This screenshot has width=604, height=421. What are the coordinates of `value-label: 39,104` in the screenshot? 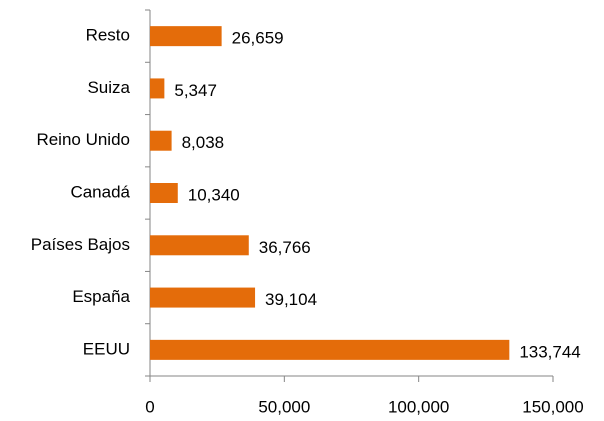 It's located at (291, 299).